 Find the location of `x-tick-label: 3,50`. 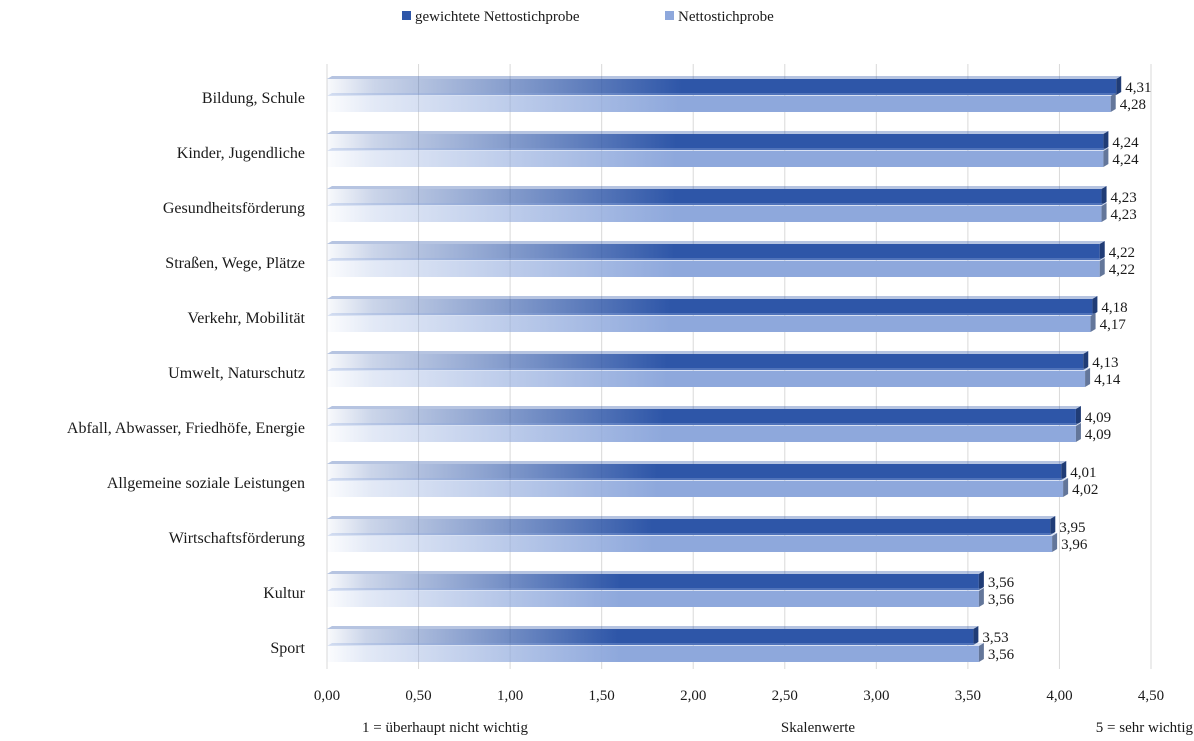

x-tick-label: 3,50 is located at coordinates (968, 696).